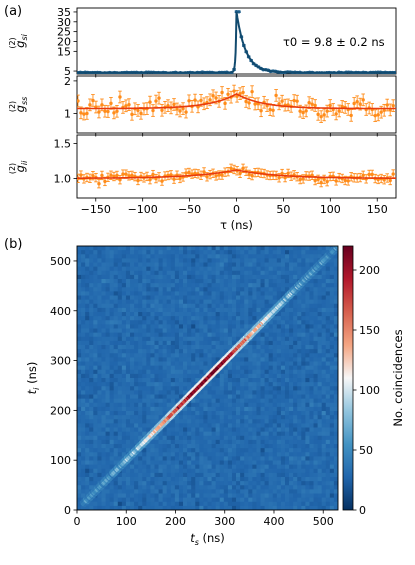 The height and width of the screenshot is (565, 415). What do you see at coordinates (189, 209) in the screenshot?
I see `x-tick-label: −50` at bounding box center [189, 209].